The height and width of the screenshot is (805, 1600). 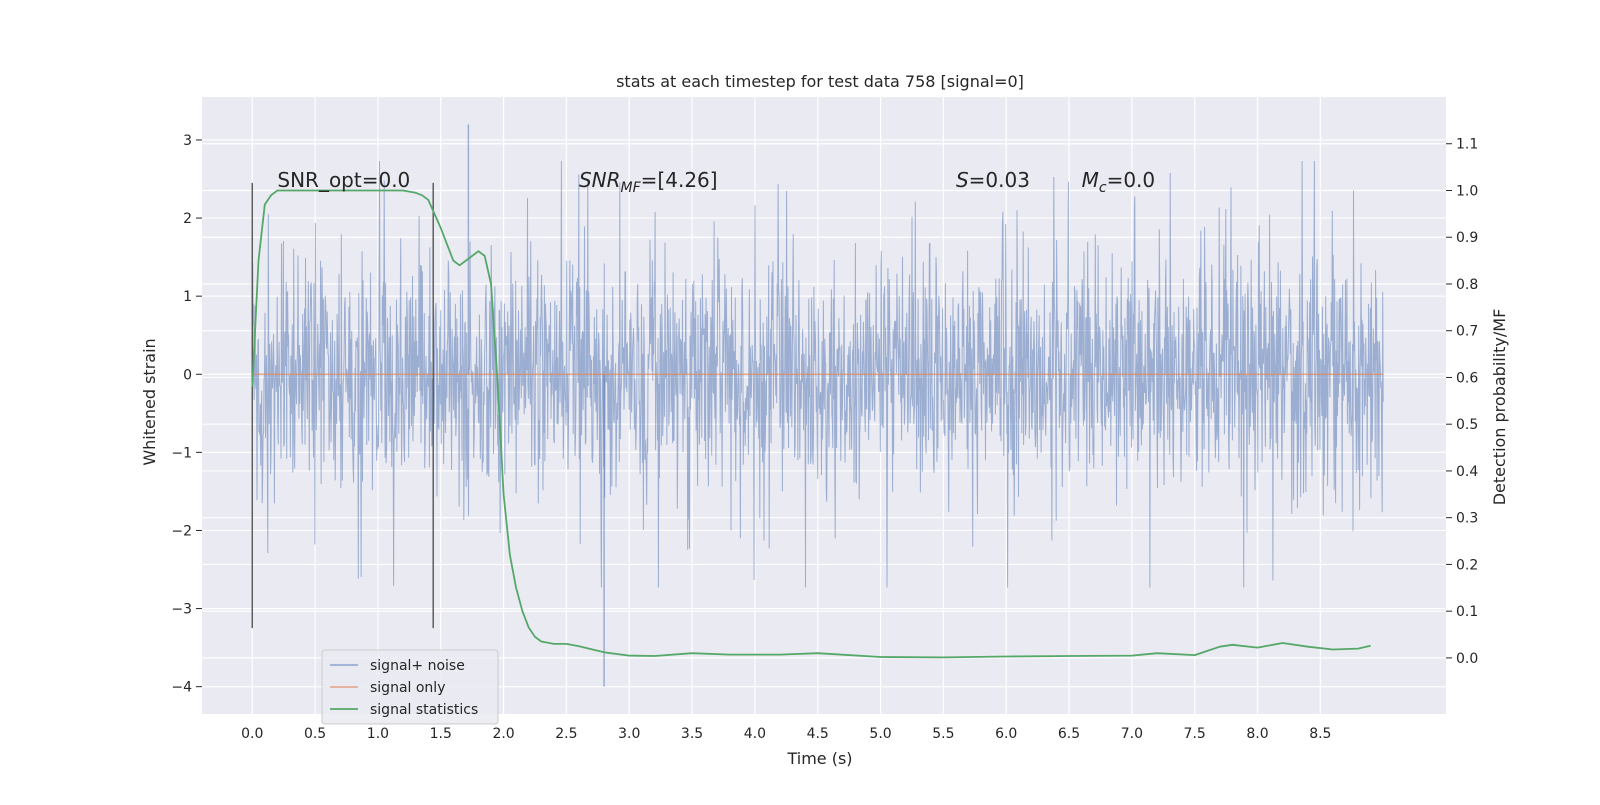 I want to click on y-tick-label: −2, so click(x=181, y=531).